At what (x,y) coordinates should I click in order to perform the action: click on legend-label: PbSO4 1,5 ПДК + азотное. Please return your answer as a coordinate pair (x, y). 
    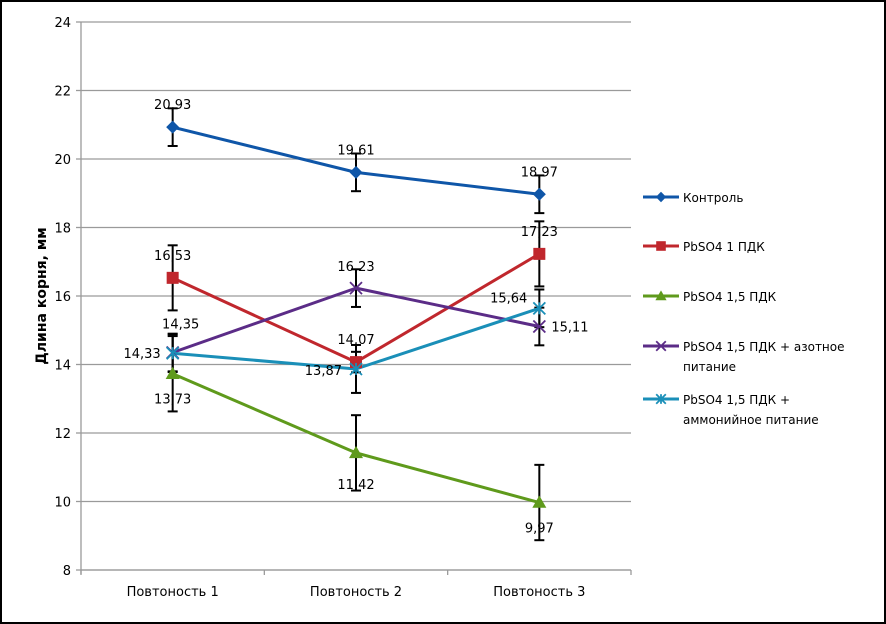
    Looking at the image, I should click on (764, 347).